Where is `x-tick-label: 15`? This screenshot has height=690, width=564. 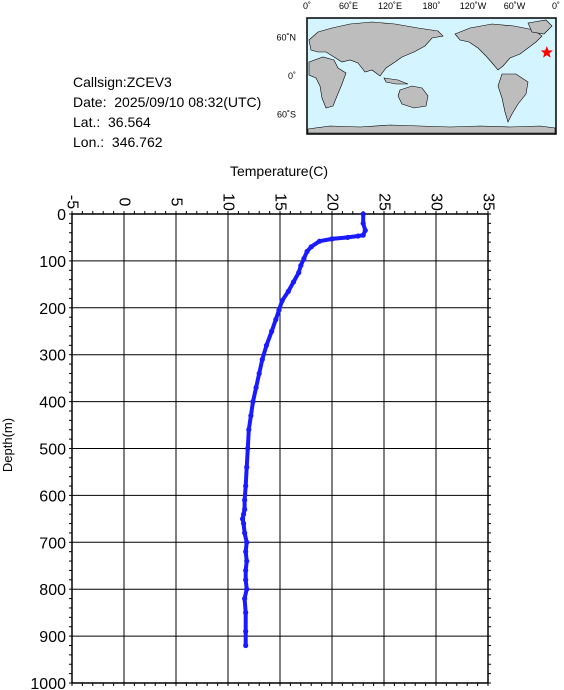 x-tick-label: 15 is located at coordinates (280, 202).